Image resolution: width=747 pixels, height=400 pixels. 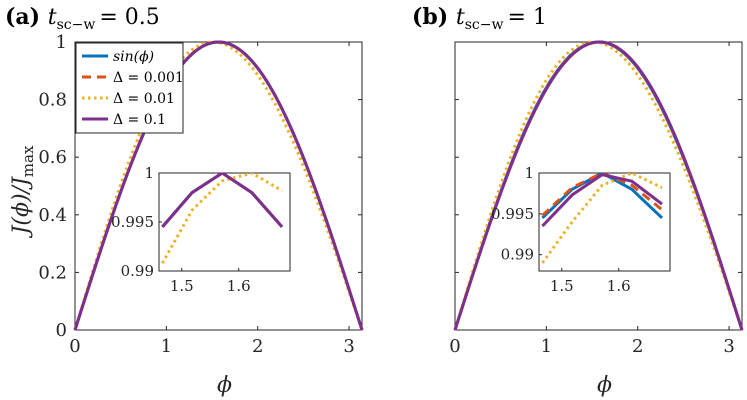 I want to click on panel-label: (a), so click(x=26, y=17).